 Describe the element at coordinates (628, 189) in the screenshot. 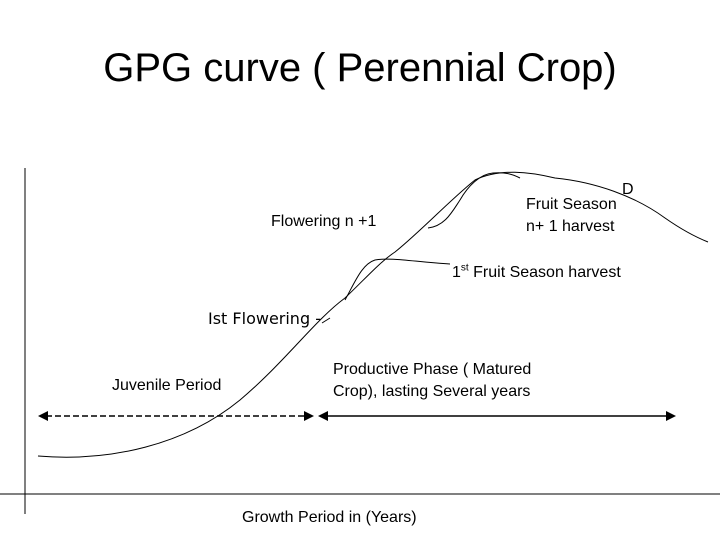

I see `point-d-label: D` at that location.